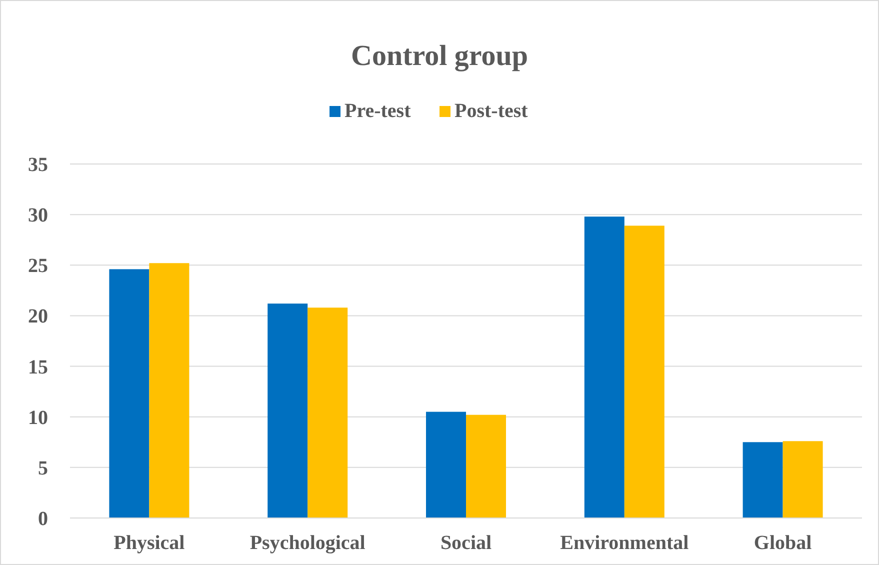  I want to click on y-tick-label: 20, so click(38, 317).